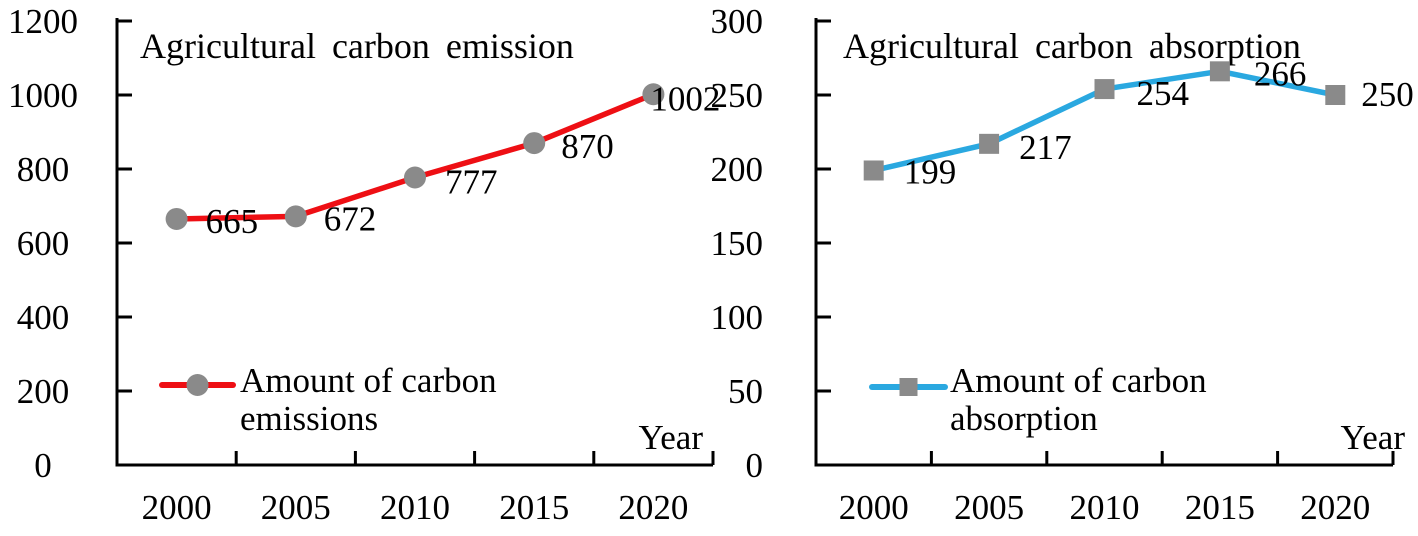  I want to click on y-tick-label: 1200, so click(43, 21).